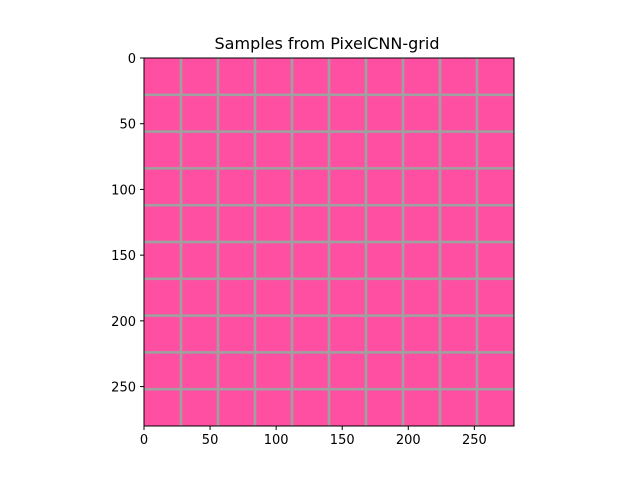  What do you see at coordinates (210, 440) in the screenshot?
I see `x-tick-label: 50` at bounding box center [210, 440].